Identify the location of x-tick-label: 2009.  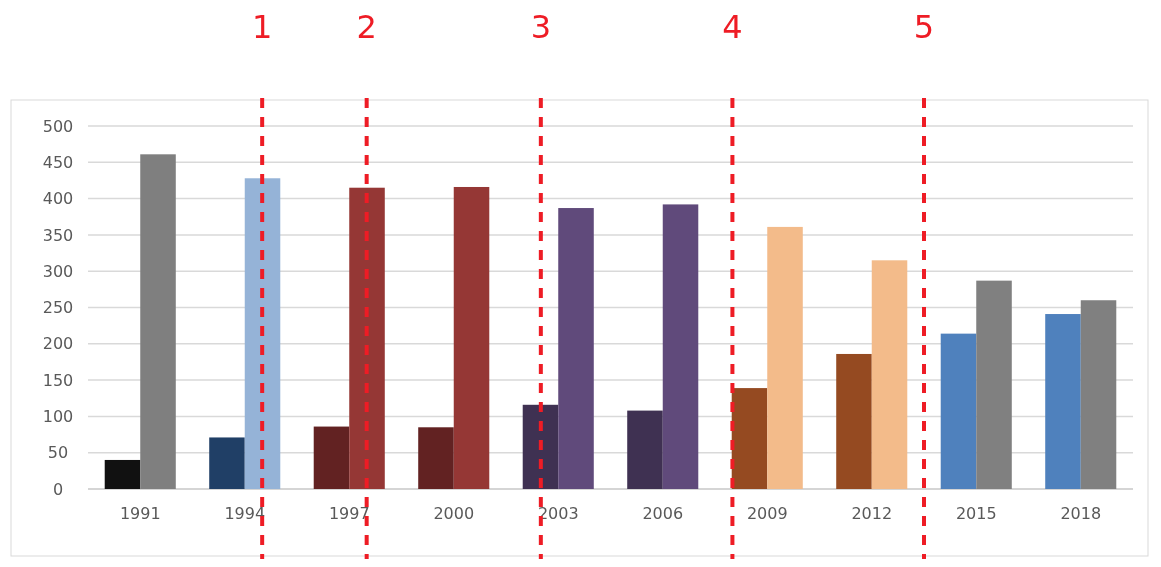
(767, 513).